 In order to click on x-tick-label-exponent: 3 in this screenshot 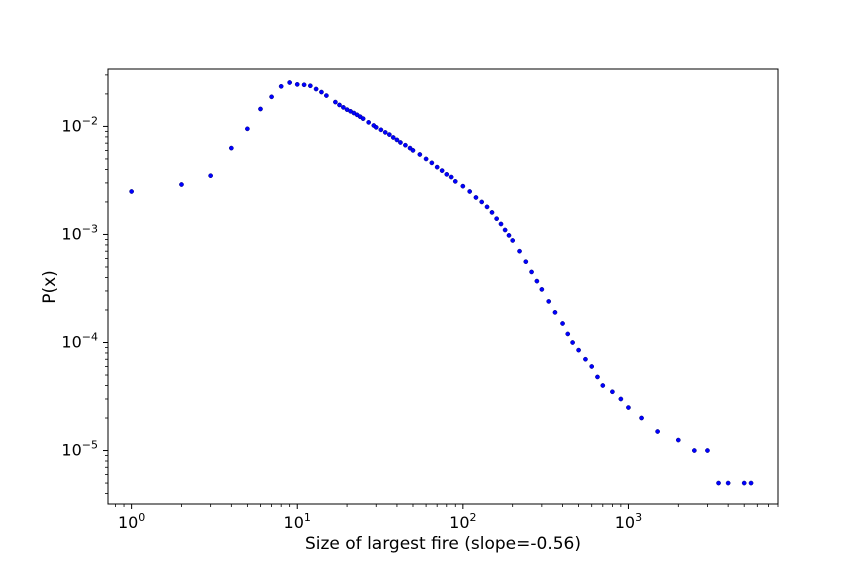, I will do `click(638, 517)`.